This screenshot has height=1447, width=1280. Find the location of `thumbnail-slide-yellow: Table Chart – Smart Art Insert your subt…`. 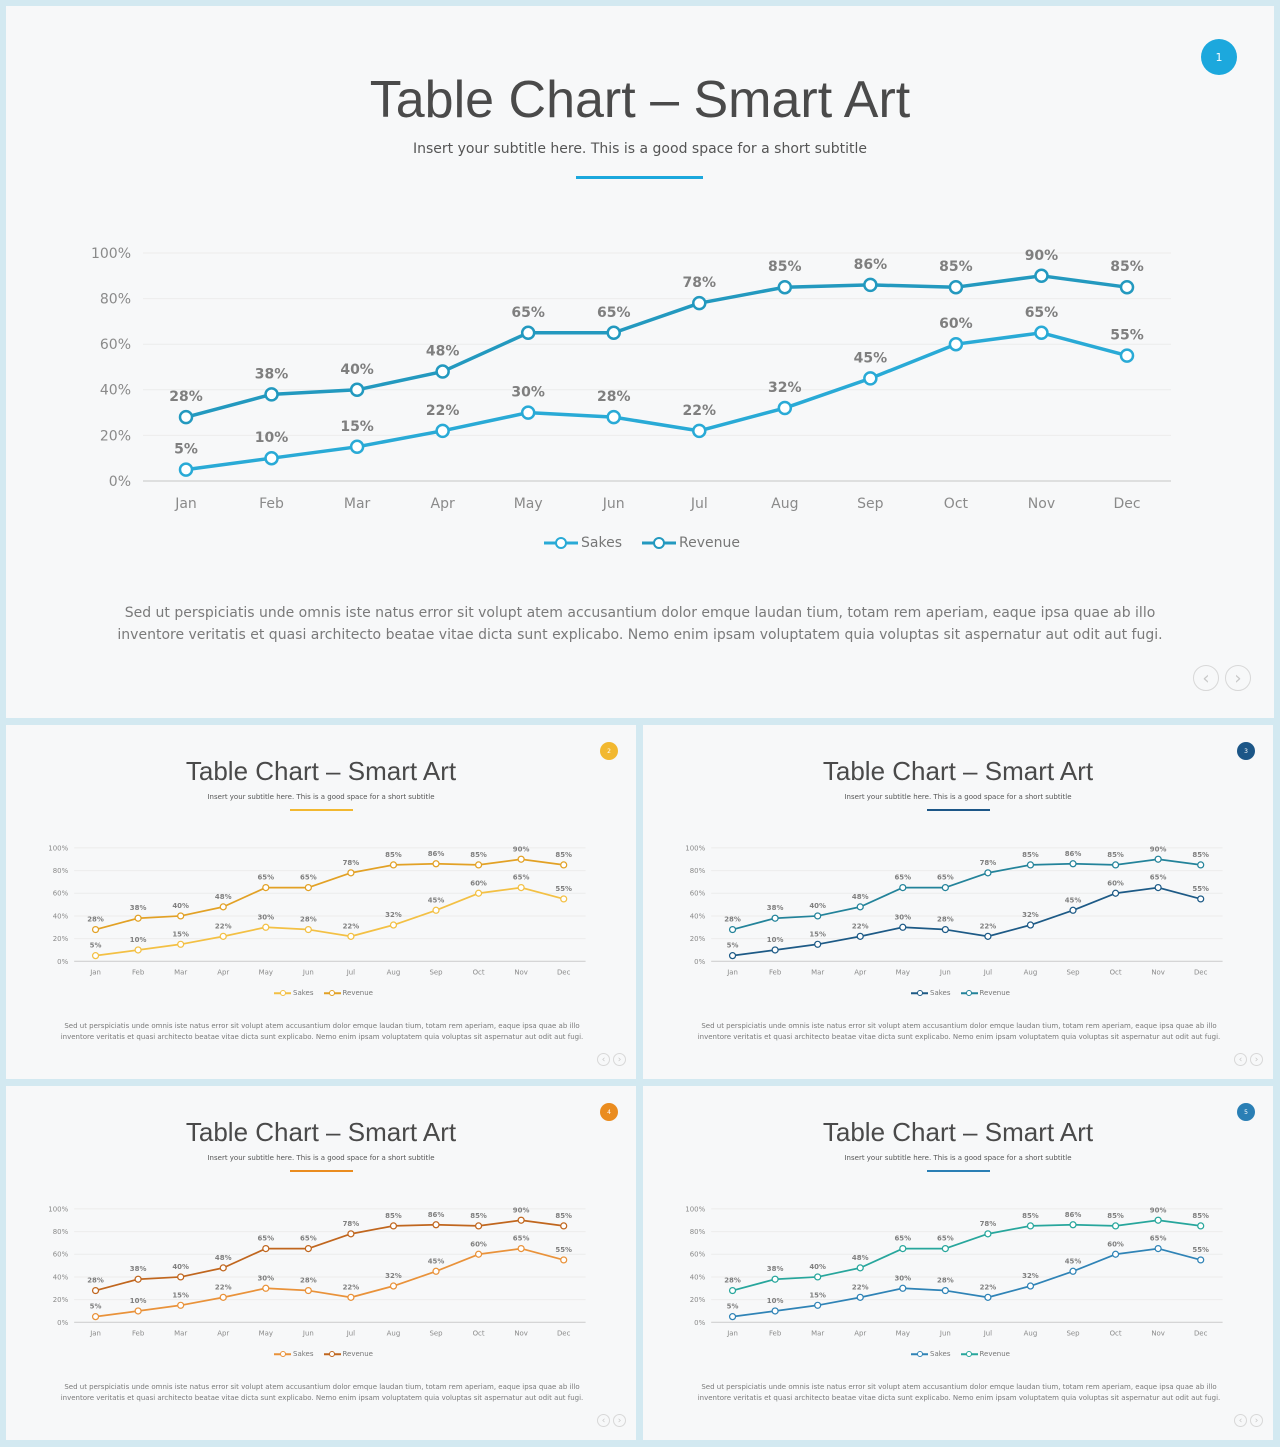

thumbnail-slide-yellow: Table Chart – Smart Art Insert your subt… is located at coordinates (321, 902).